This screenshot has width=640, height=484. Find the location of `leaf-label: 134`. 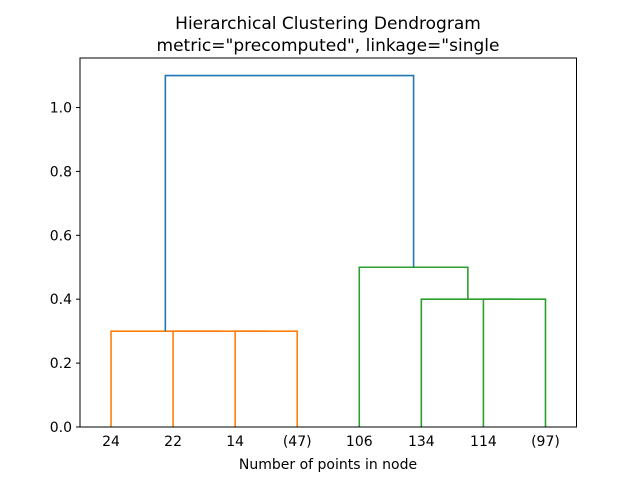

leaf-label: 134 is located at coordinates (421, 442).